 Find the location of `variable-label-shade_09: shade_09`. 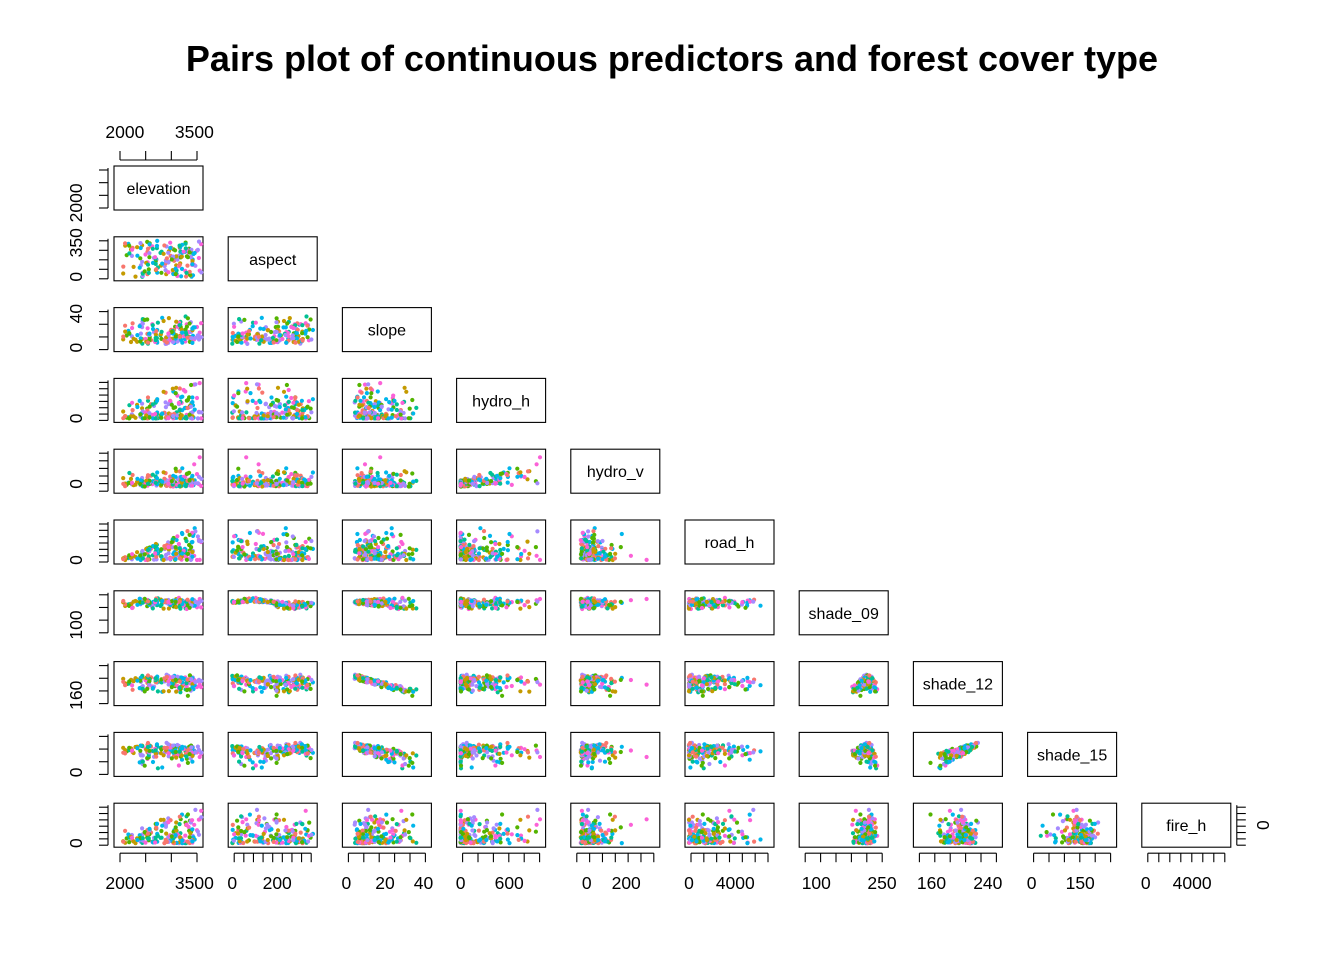

variable-label-shade_09: shade_09 is located at coordinates (844, 614).